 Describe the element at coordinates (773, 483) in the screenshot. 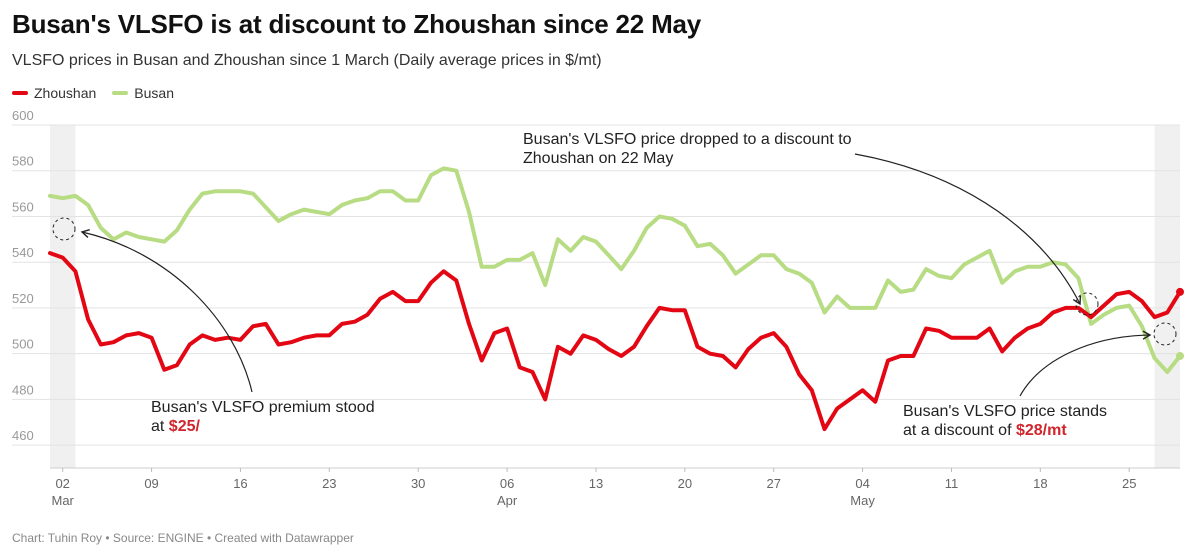

I see `x-tick-label-2024-04-27: 27` at that location.